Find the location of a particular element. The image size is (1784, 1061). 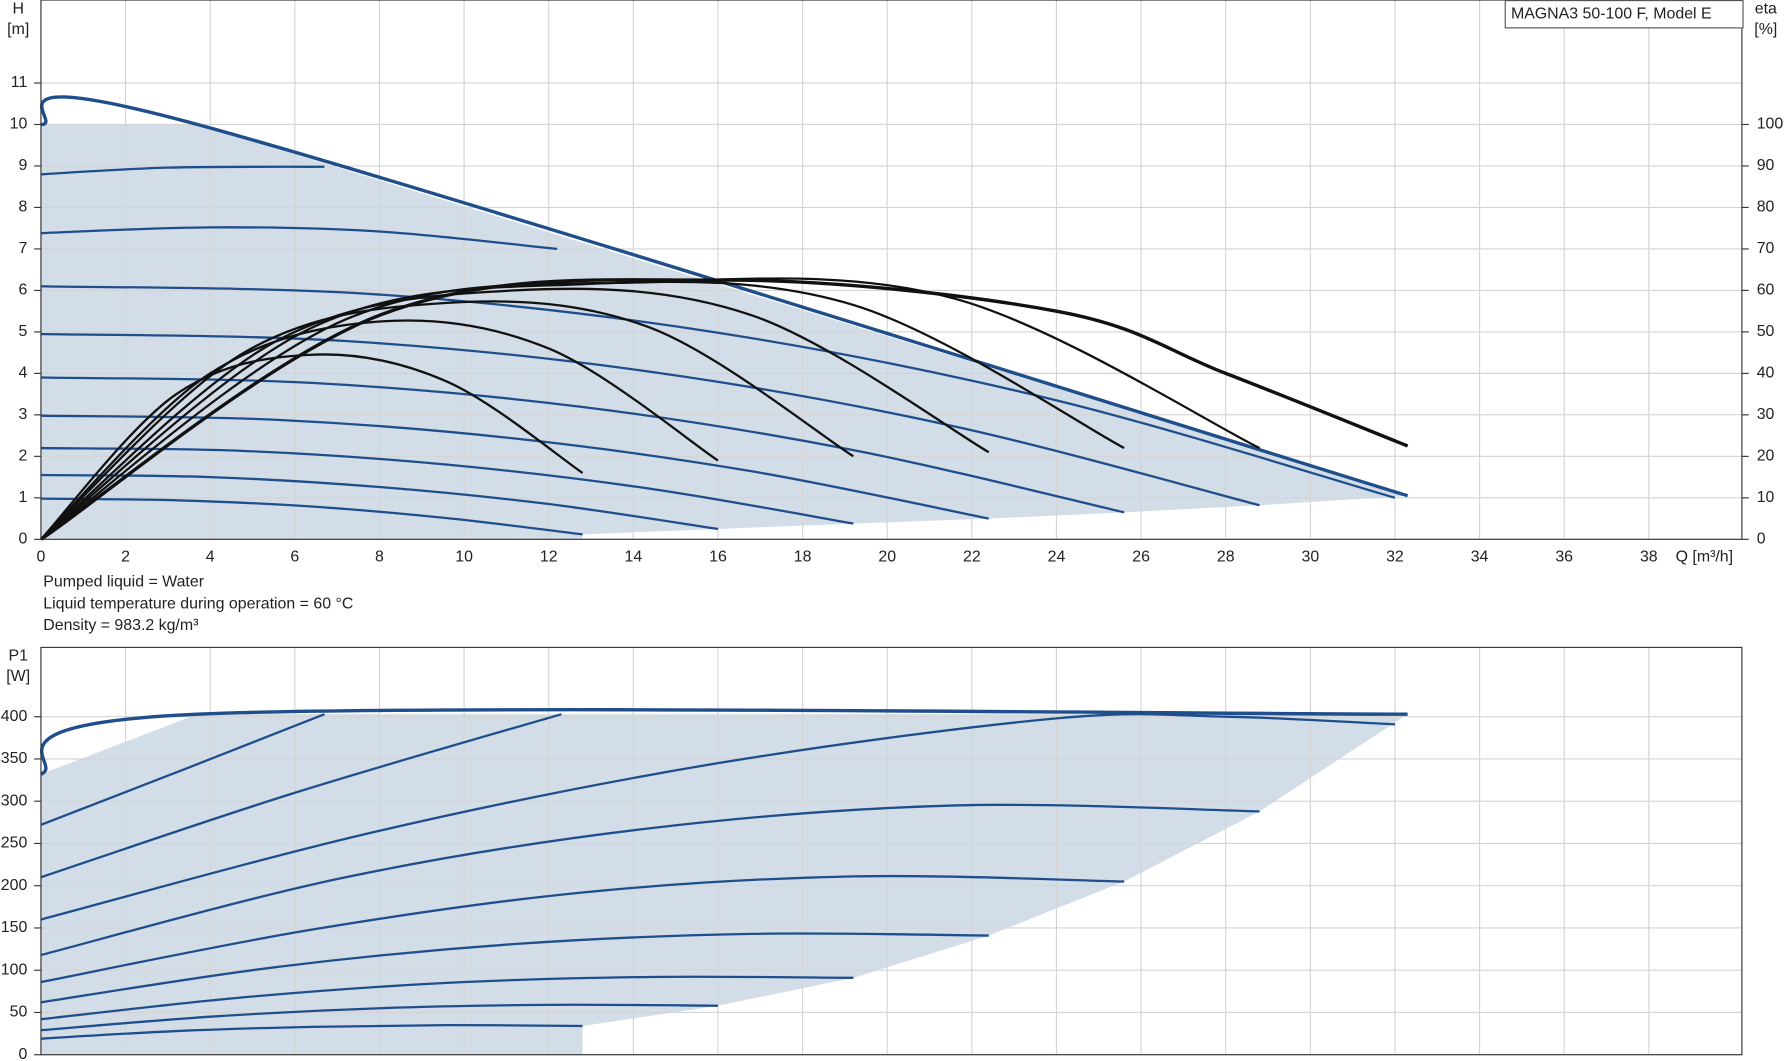

y-tick-label: 5 is located at coordinates (22, 331).